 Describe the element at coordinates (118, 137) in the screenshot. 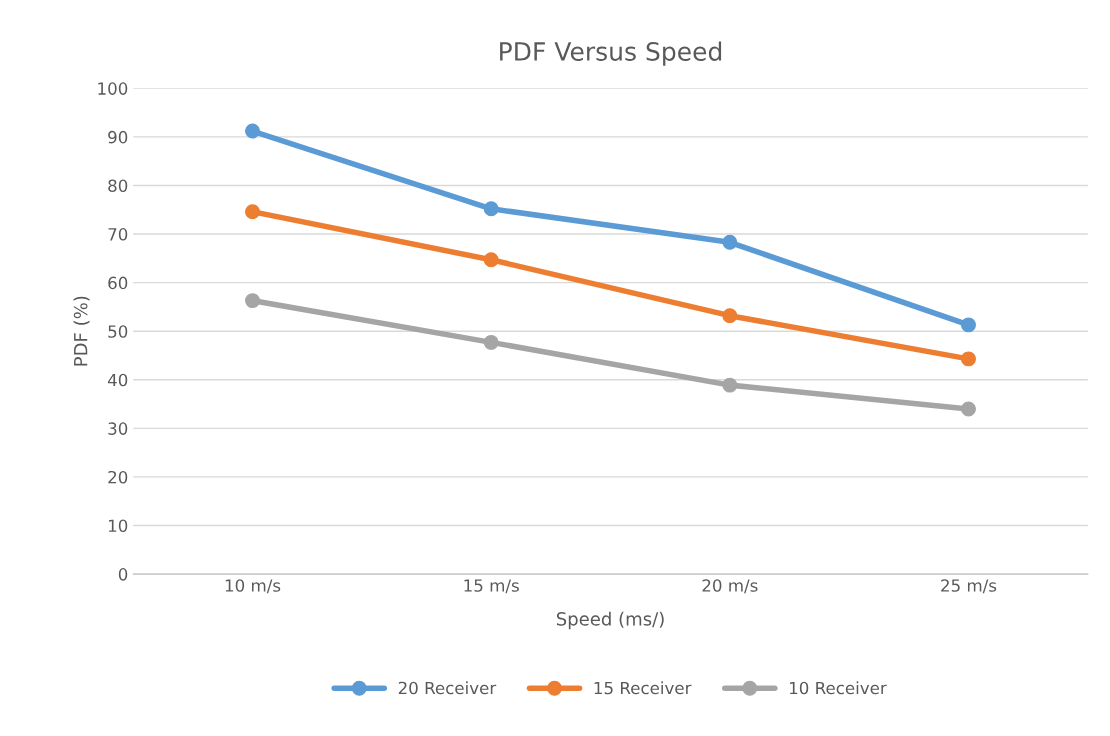

I see `y-tick-label: 90` at that location.